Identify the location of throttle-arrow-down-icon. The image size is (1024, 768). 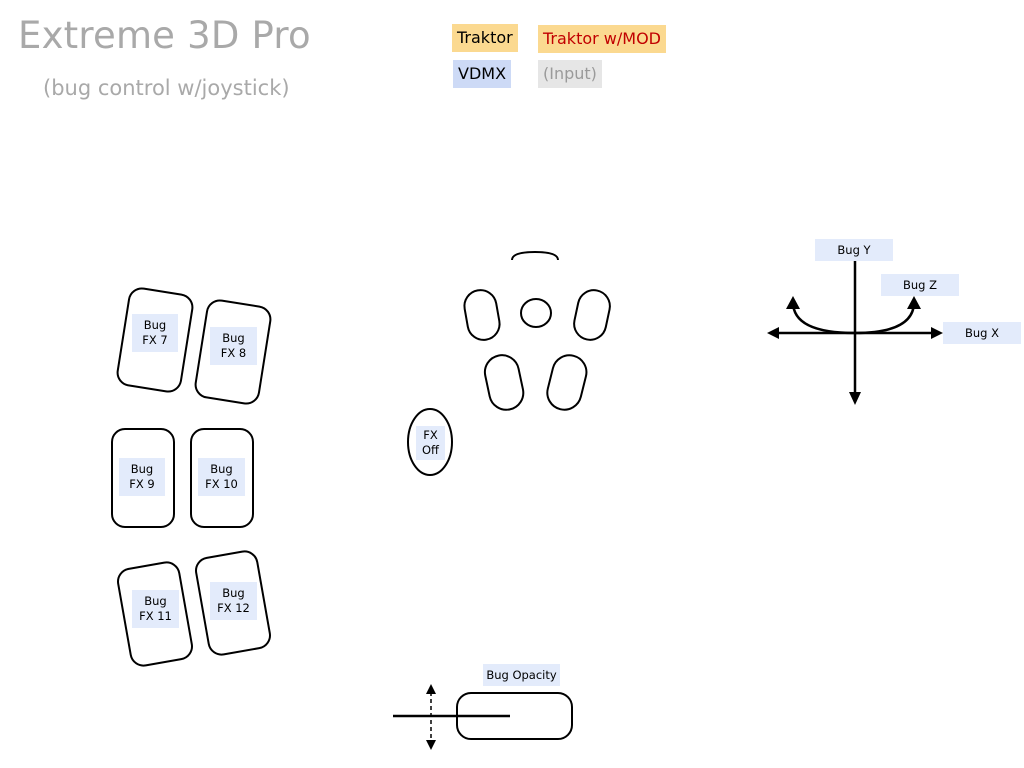
(431, 745).